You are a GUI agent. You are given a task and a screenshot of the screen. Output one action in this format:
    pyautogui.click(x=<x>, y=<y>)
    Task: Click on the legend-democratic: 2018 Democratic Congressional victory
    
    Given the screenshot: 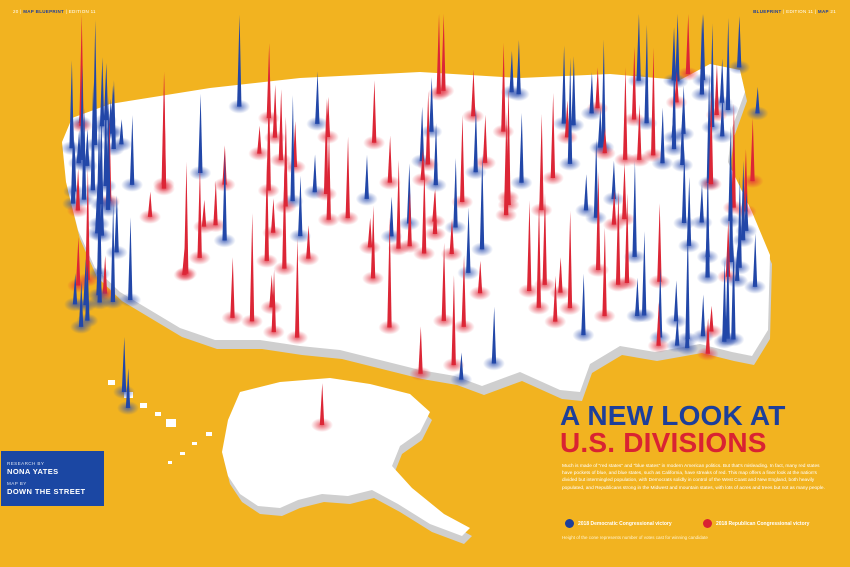 What is the action you would take?
    pyautogui.click(x=618, y=523)
    